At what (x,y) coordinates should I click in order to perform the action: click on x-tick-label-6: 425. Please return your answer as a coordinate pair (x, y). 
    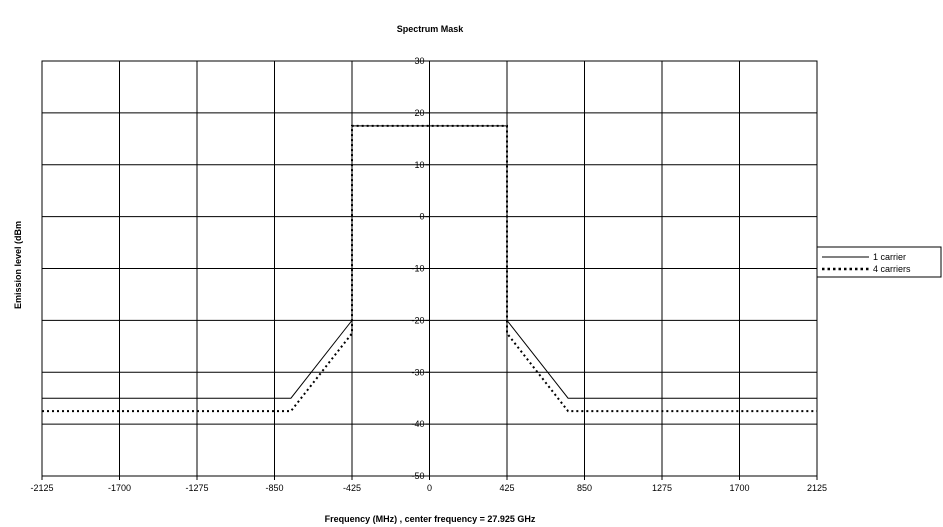
    Looking at the image, I should click on (506, 488).